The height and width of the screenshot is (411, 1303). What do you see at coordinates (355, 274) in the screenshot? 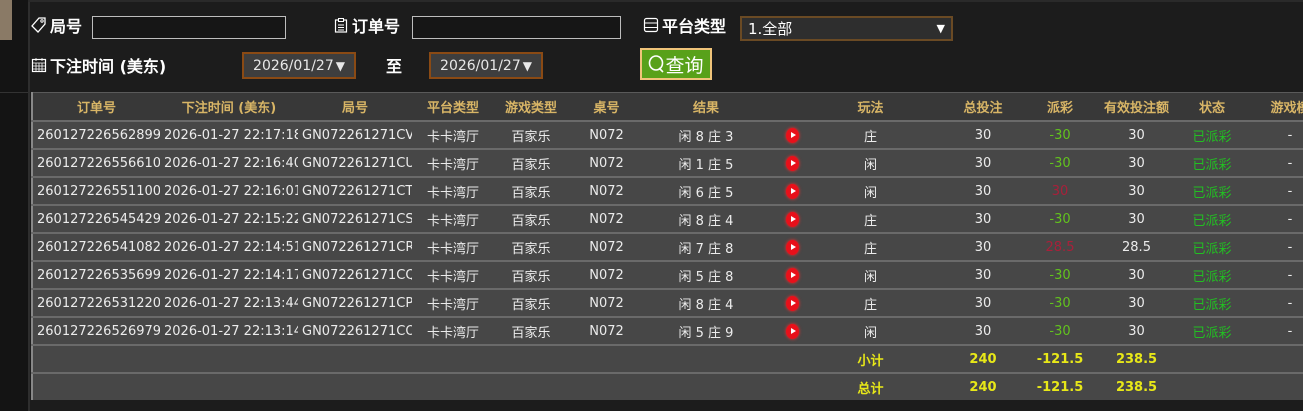
I see `cell-round-no: GN072261271CQ` at bounding box center [355, 274].